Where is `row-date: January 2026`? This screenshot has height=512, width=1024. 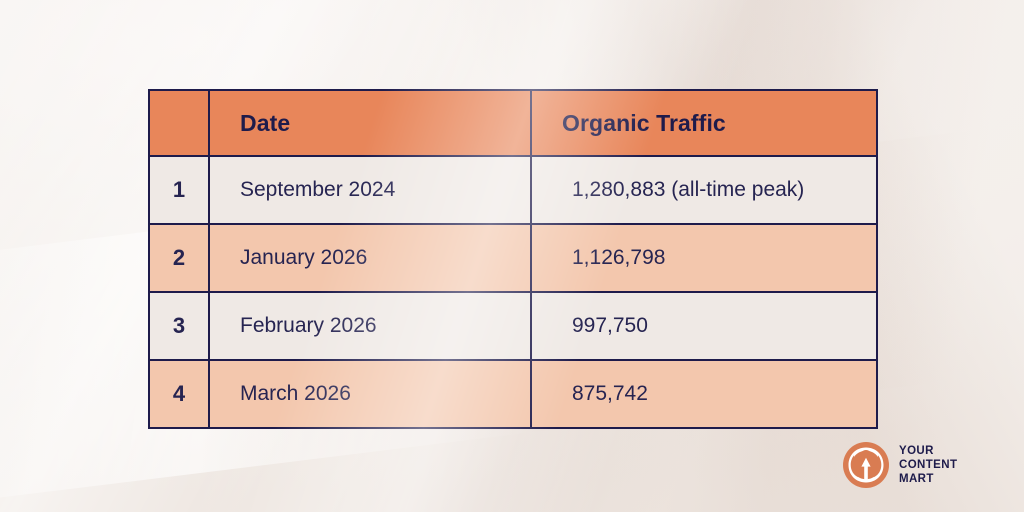
row-date: January 2026 is located at coordinates (370, 258).